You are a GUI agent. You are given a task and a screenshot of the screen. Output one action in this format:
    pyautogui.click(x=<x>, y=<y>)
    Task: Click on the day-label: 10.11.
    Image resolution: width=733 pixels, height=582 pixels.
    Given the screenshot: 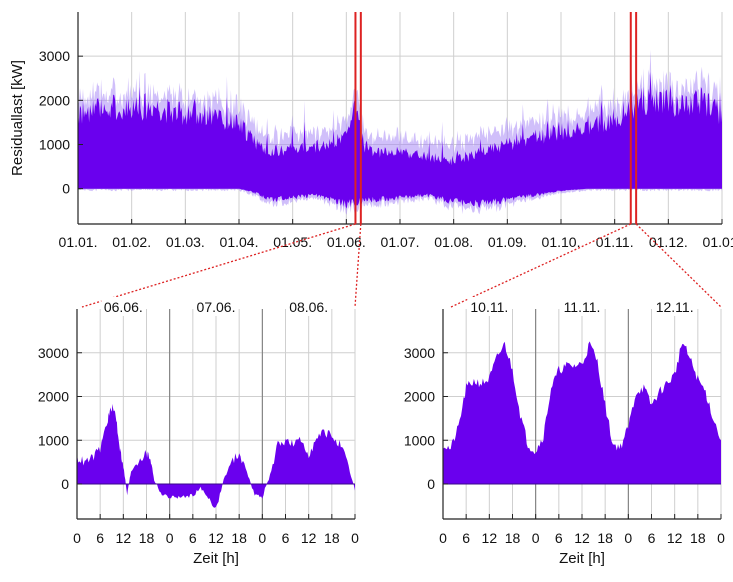 What is the action you would take?
    pyautogui.click(x=489, y=307)
    